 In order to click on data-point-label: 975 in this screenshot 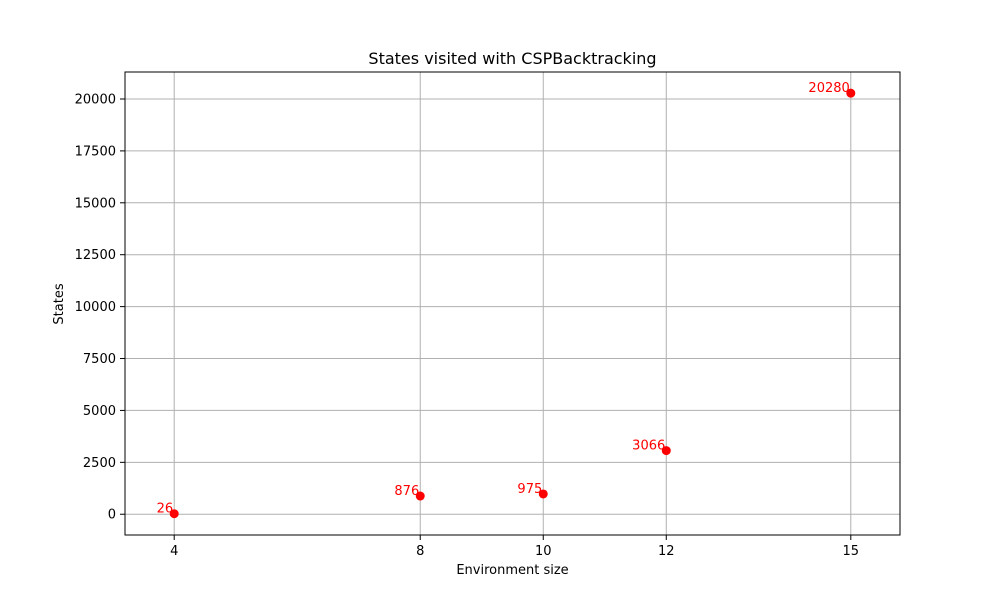, I will do `click(529, 489)`.